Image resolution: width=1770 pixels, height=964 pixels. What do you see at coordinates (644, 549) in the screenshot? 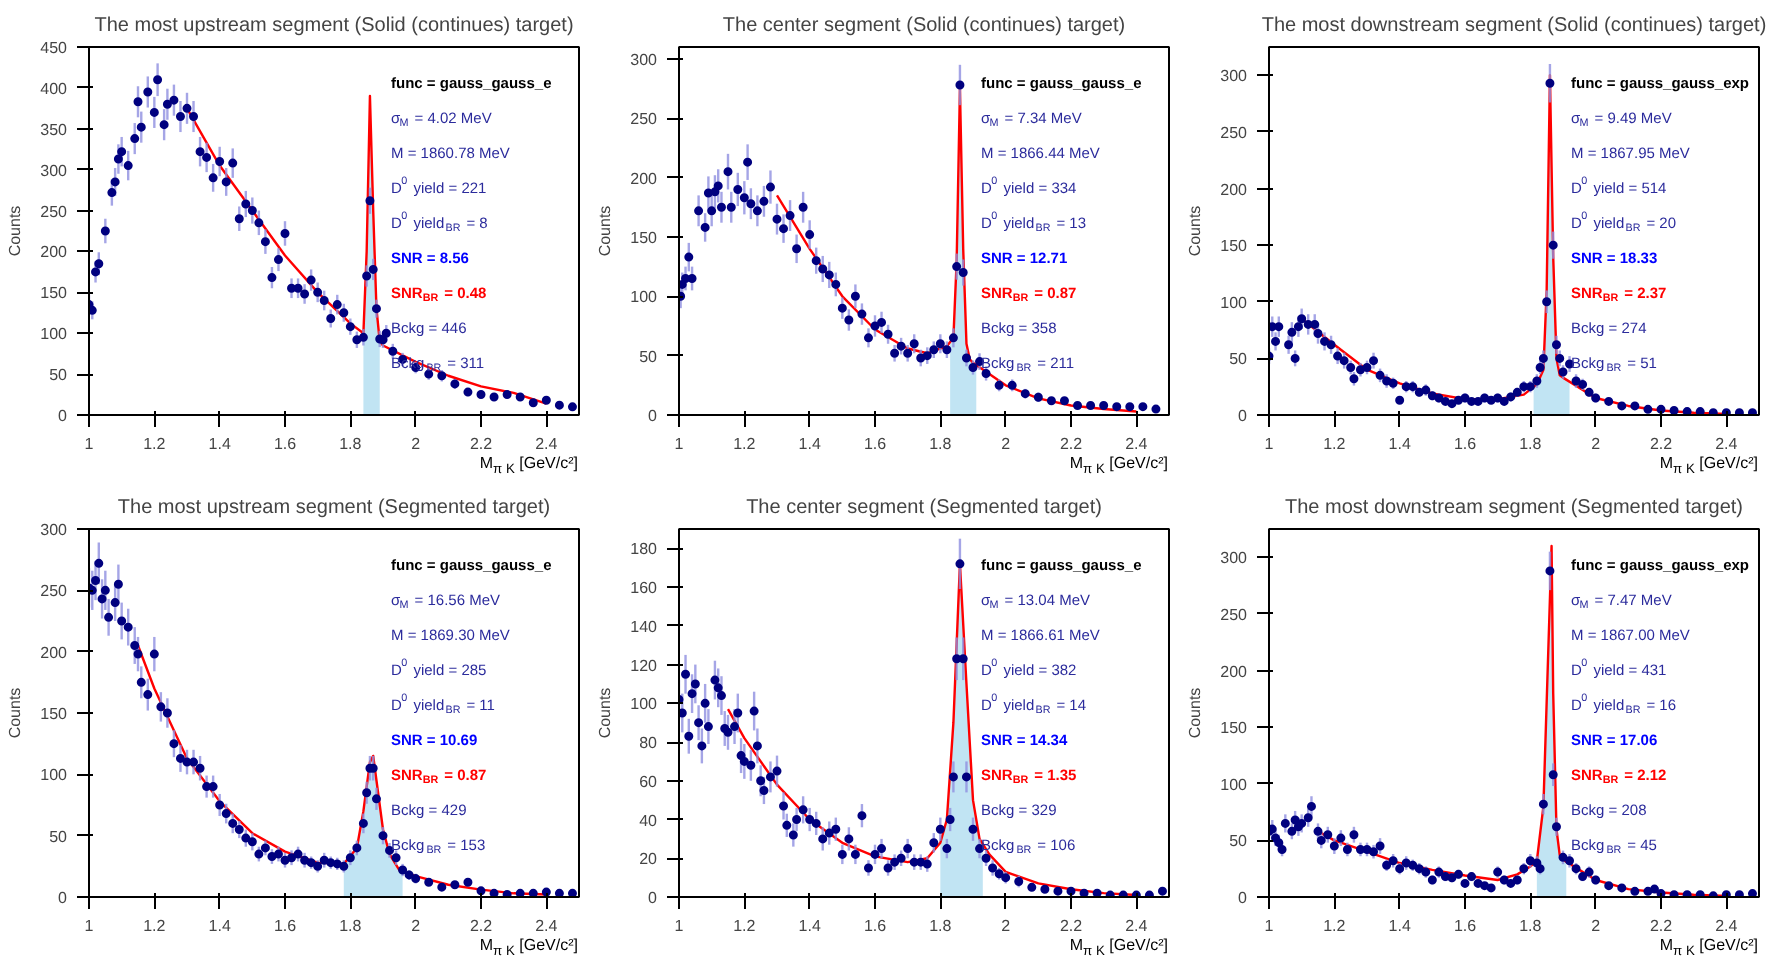
I see `y-tick-label: 180` at bounding box center [644, 549].